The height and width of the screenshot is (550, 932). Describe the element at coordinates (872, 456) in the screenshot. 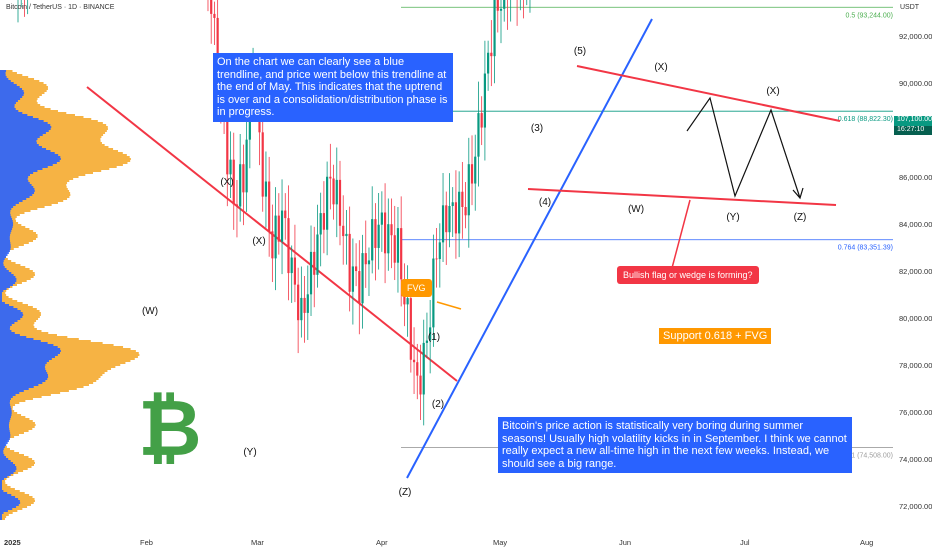

I see `fib-level-label: 1 (74,508.00)` at that location.